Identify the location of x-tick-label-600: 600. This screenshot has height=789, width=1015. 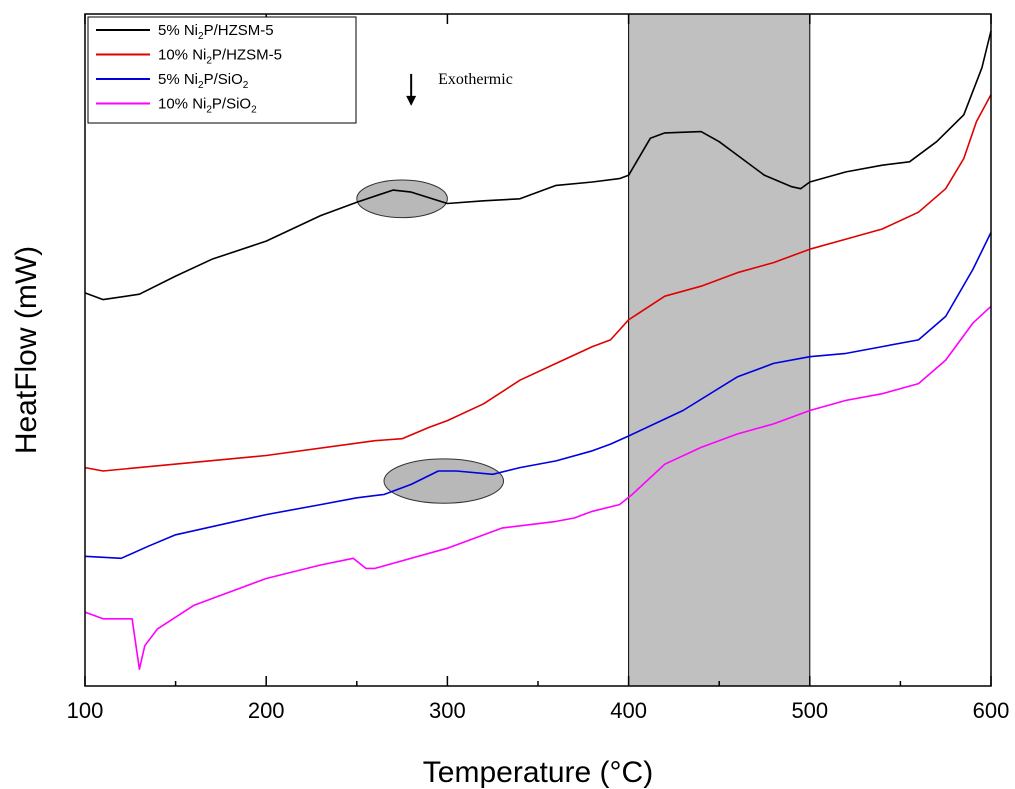
(991, 710).